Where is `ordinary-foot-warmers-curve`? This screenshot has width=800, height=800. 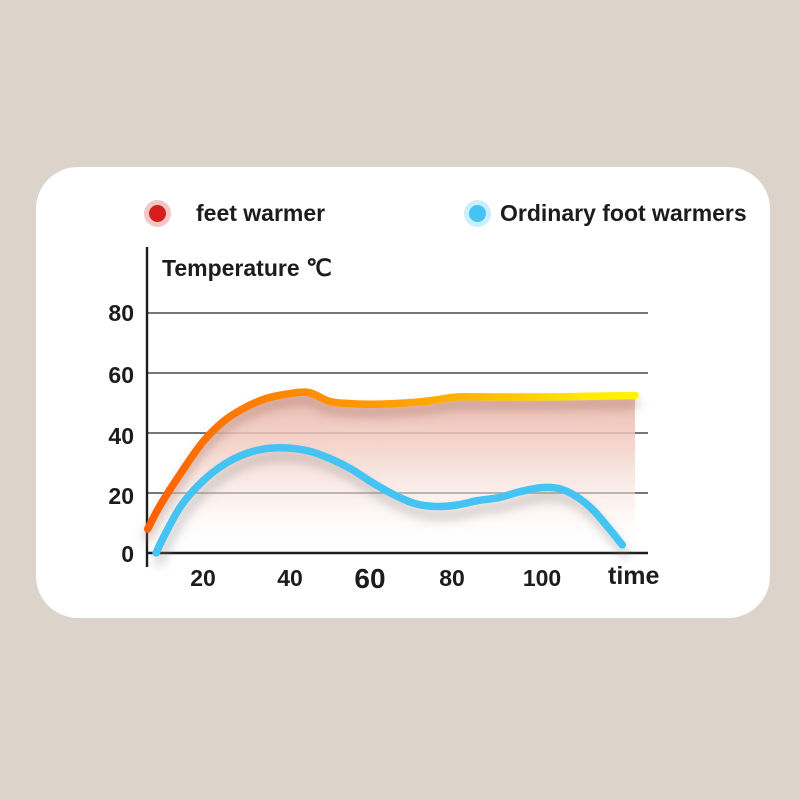
ordinary-foot-warmers-curve is located at coordinates (389, 500).